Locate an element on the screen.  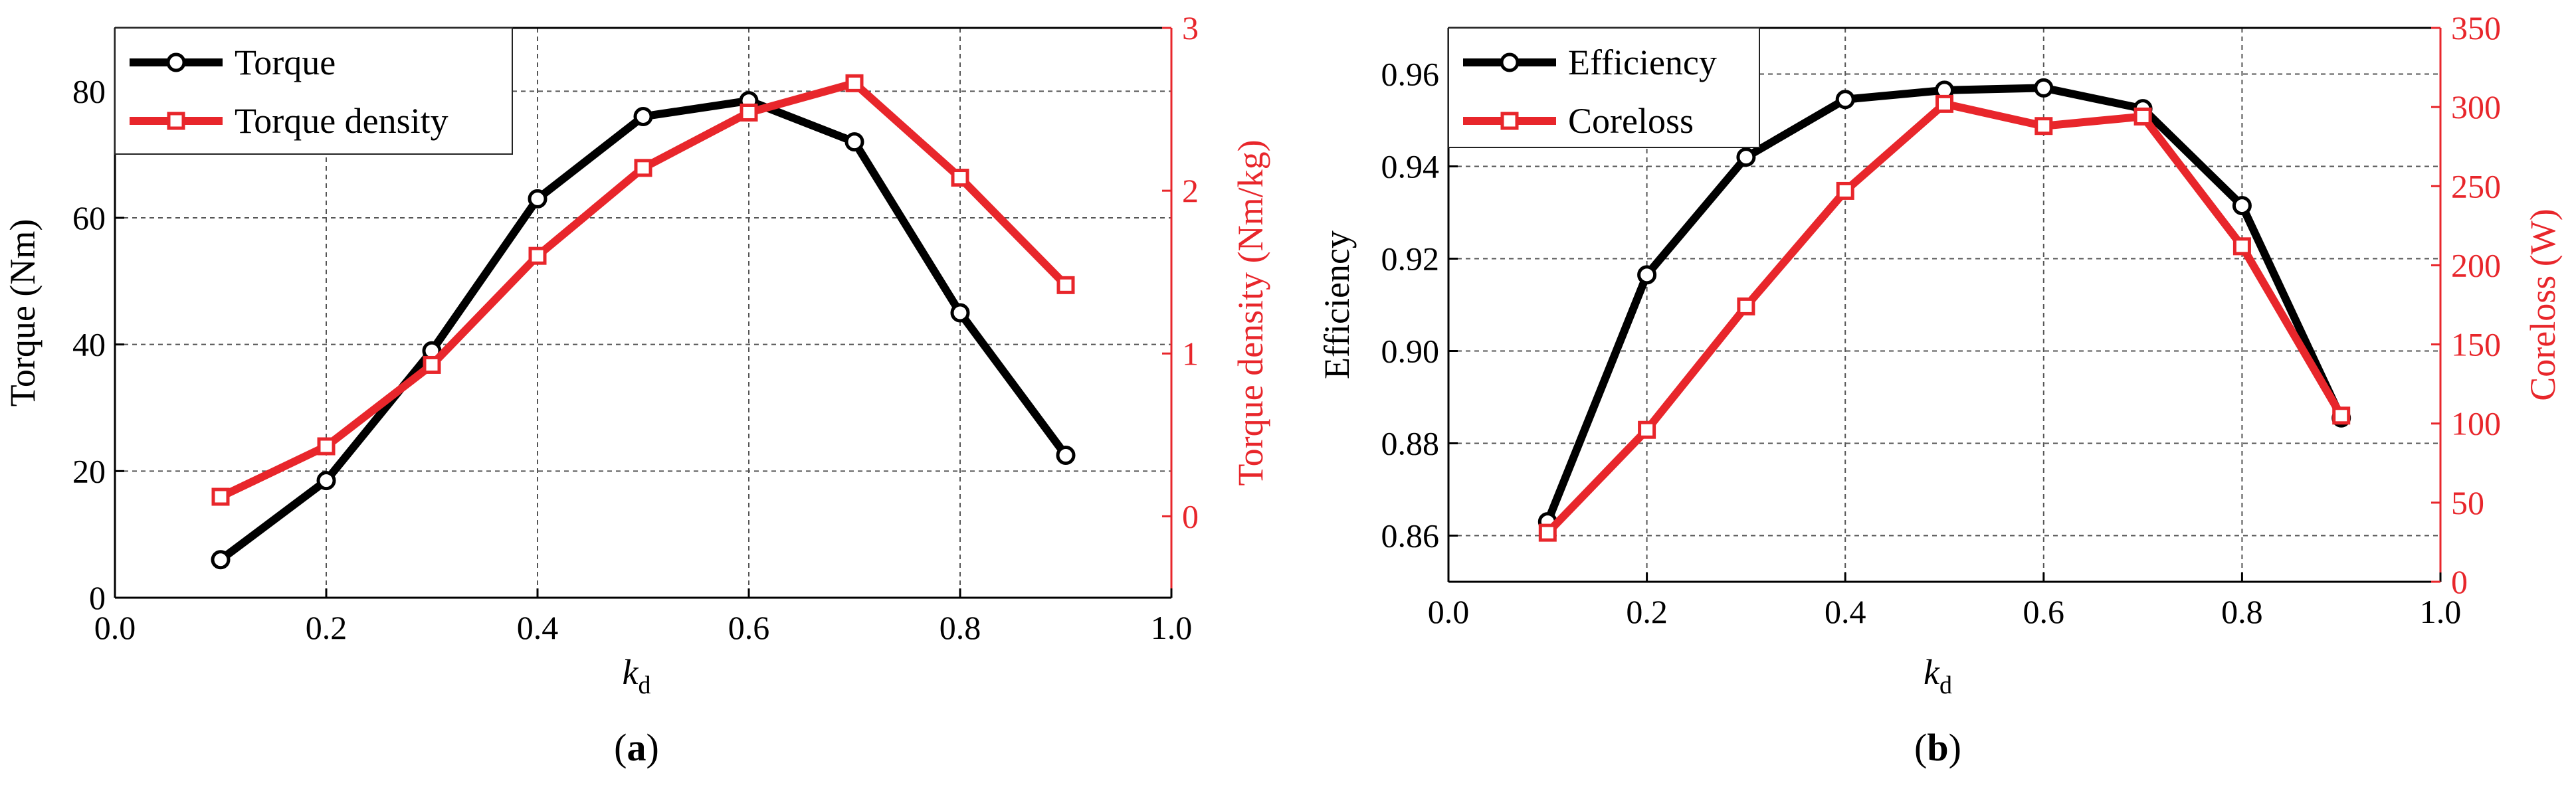
right-y-tick-label: 3 is located at coordinates (1190, 27).